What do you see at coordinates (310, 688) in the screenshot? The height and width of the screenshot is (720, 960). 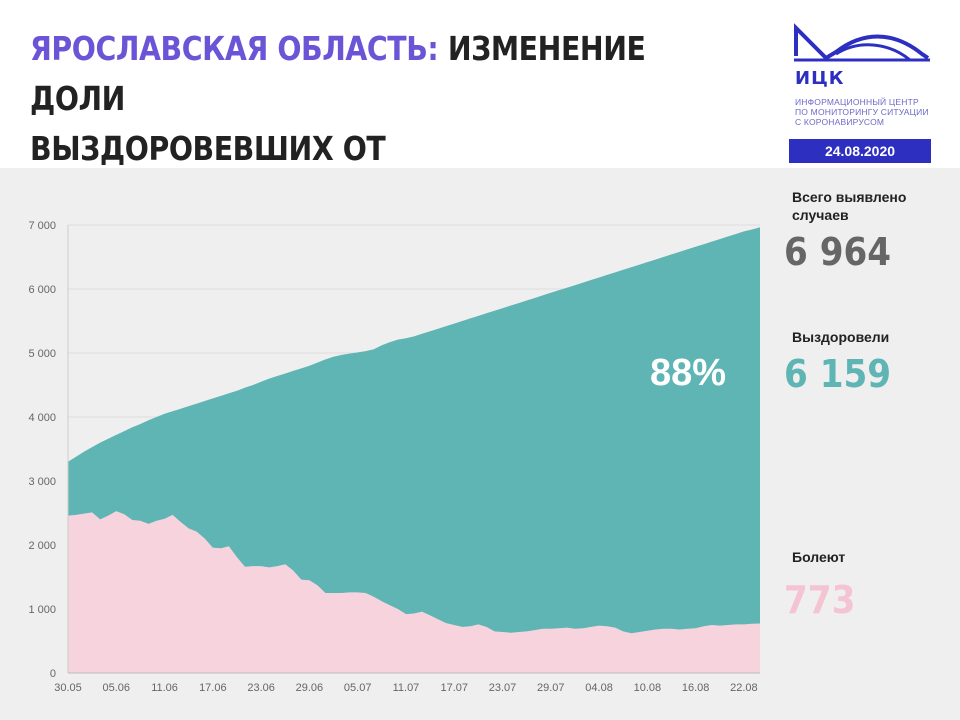 I see `x-tick-label: 29.06` at bounding box center [310, 688].